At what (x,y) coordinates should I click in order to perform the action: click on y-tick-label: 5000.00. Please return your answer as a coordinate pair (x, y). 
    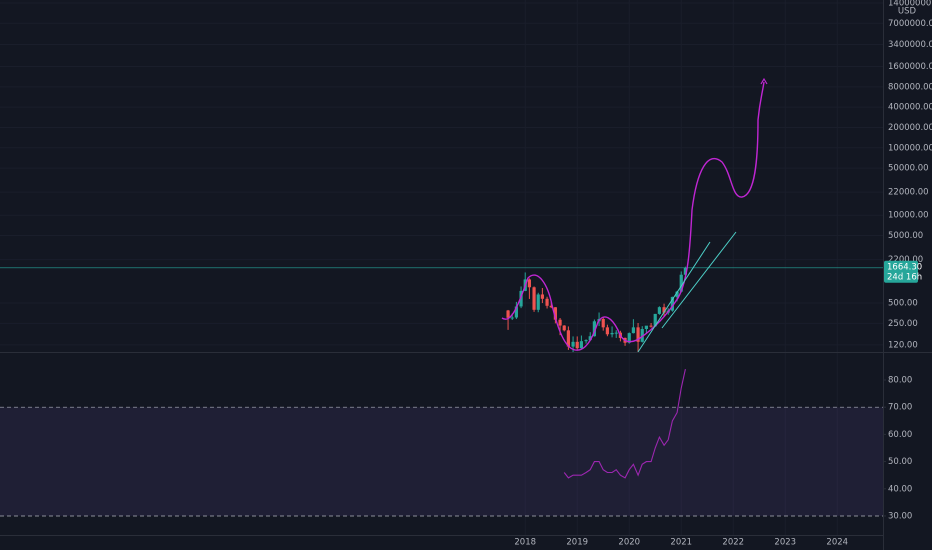
    Looking at the image, I should click on (905, 236).